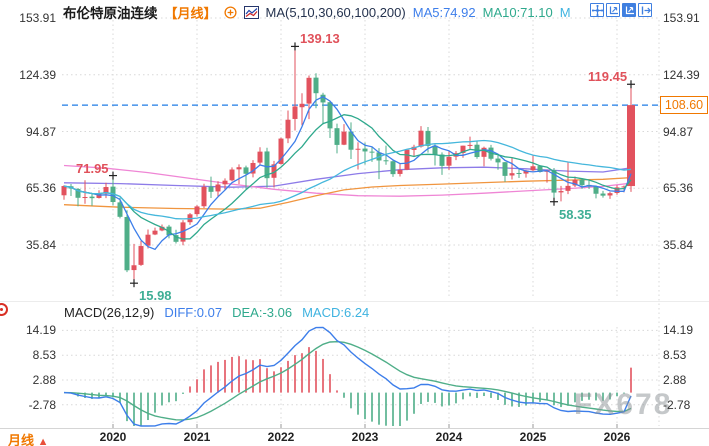 This screenshot has height=446, width=709. What do you see at coordinates (190, 13) in the screenshot?
I see `period-tag: 【月线】` at bounding box center [190, 13].